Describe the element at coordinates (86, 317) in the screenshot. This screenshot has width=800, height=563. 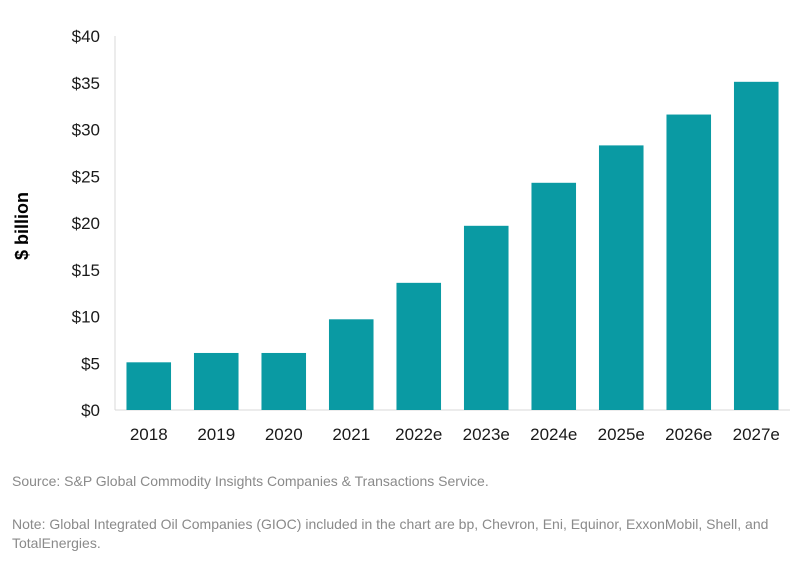
I see `y-tick-label: $10` at that location.